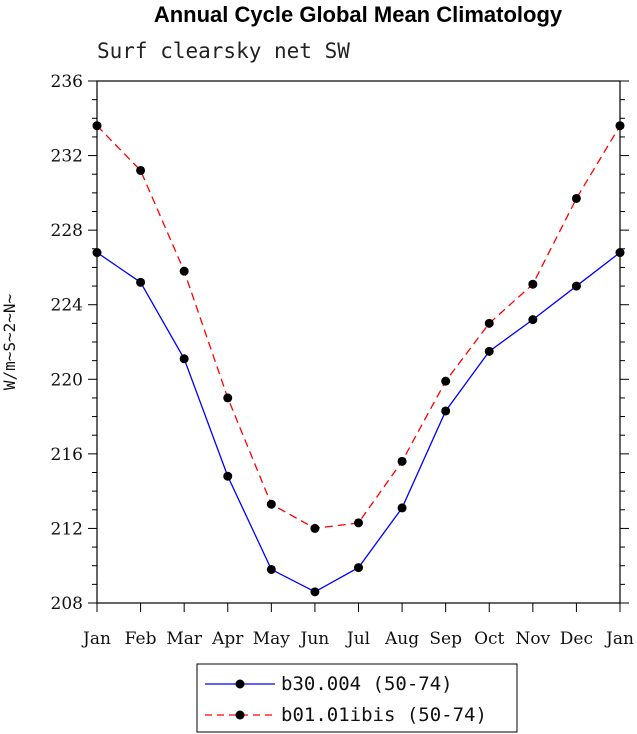 The image size is (637, 734). What do you see at coordinates (489, 639) in the screenshot?
I see `x-tick-label: Oct` at bounding box center [489, 639].